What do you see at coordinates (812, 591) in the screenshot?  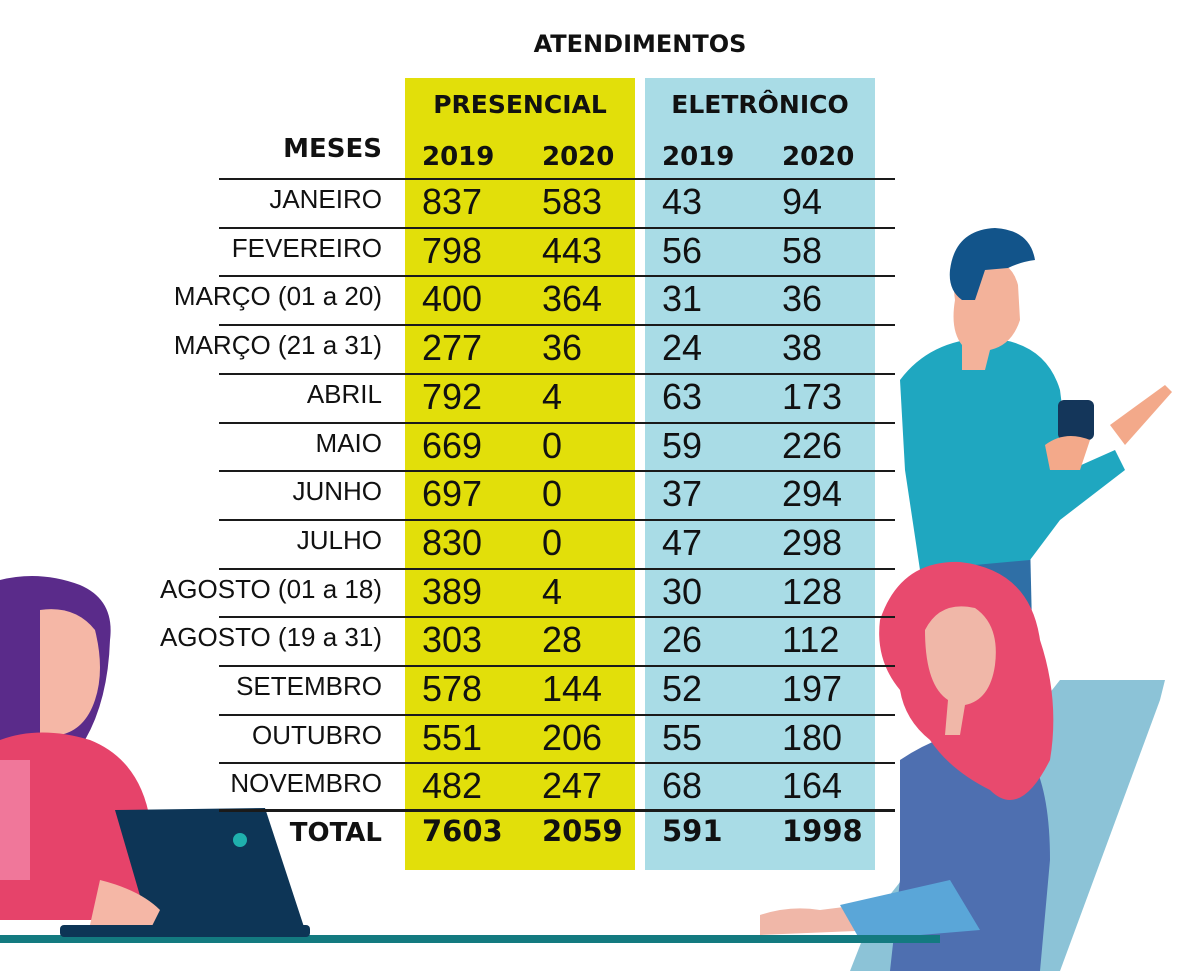 I see `cell-eletronico-2020: 128` at bounding box center [812, 591].